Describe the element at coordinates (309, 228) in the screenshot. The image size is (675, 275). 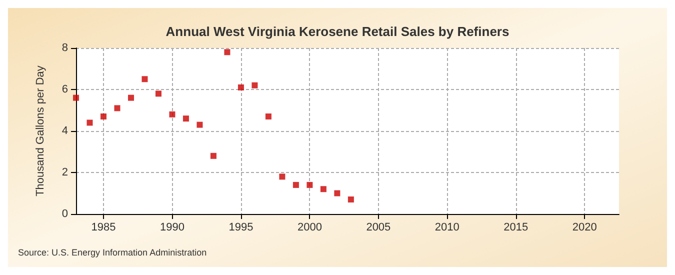
I see `x-tick-label: 2000` at that location.